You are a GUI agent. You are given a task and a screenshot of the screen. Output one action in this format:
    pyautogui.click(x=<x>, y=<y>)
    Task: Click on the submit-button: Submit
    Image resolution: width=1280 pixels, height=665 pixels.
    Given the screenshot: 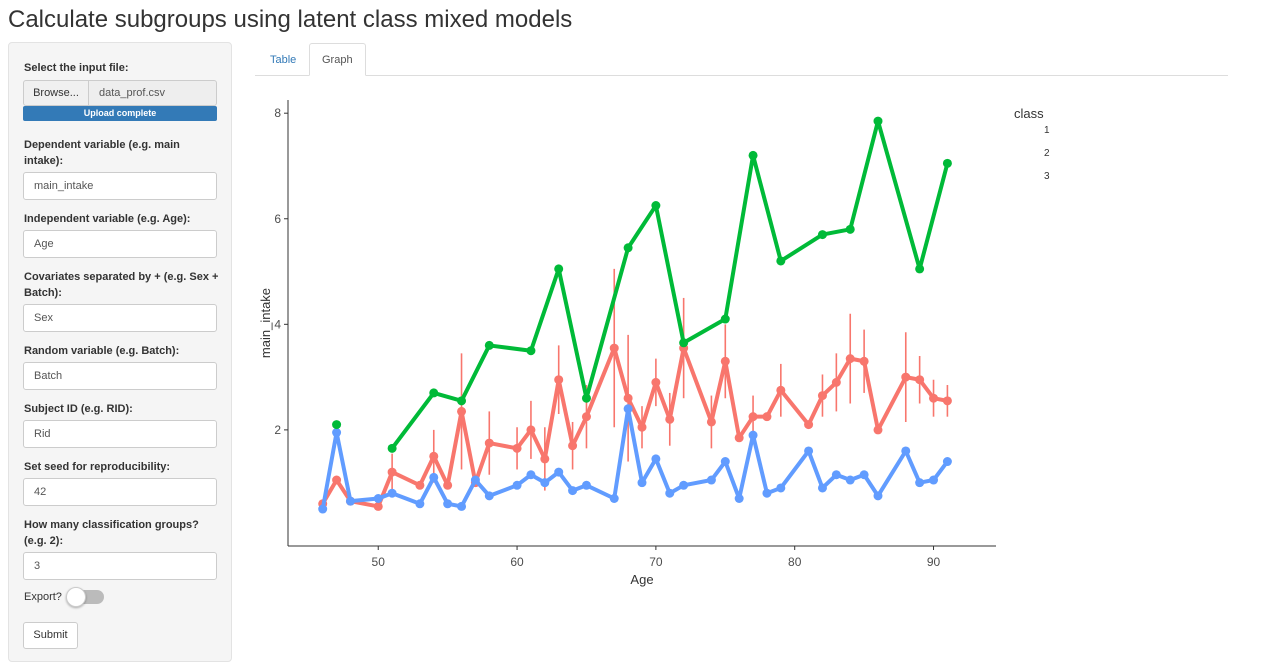 What is the action you would take?
    pyautogui.click(x=50, y=635)
    